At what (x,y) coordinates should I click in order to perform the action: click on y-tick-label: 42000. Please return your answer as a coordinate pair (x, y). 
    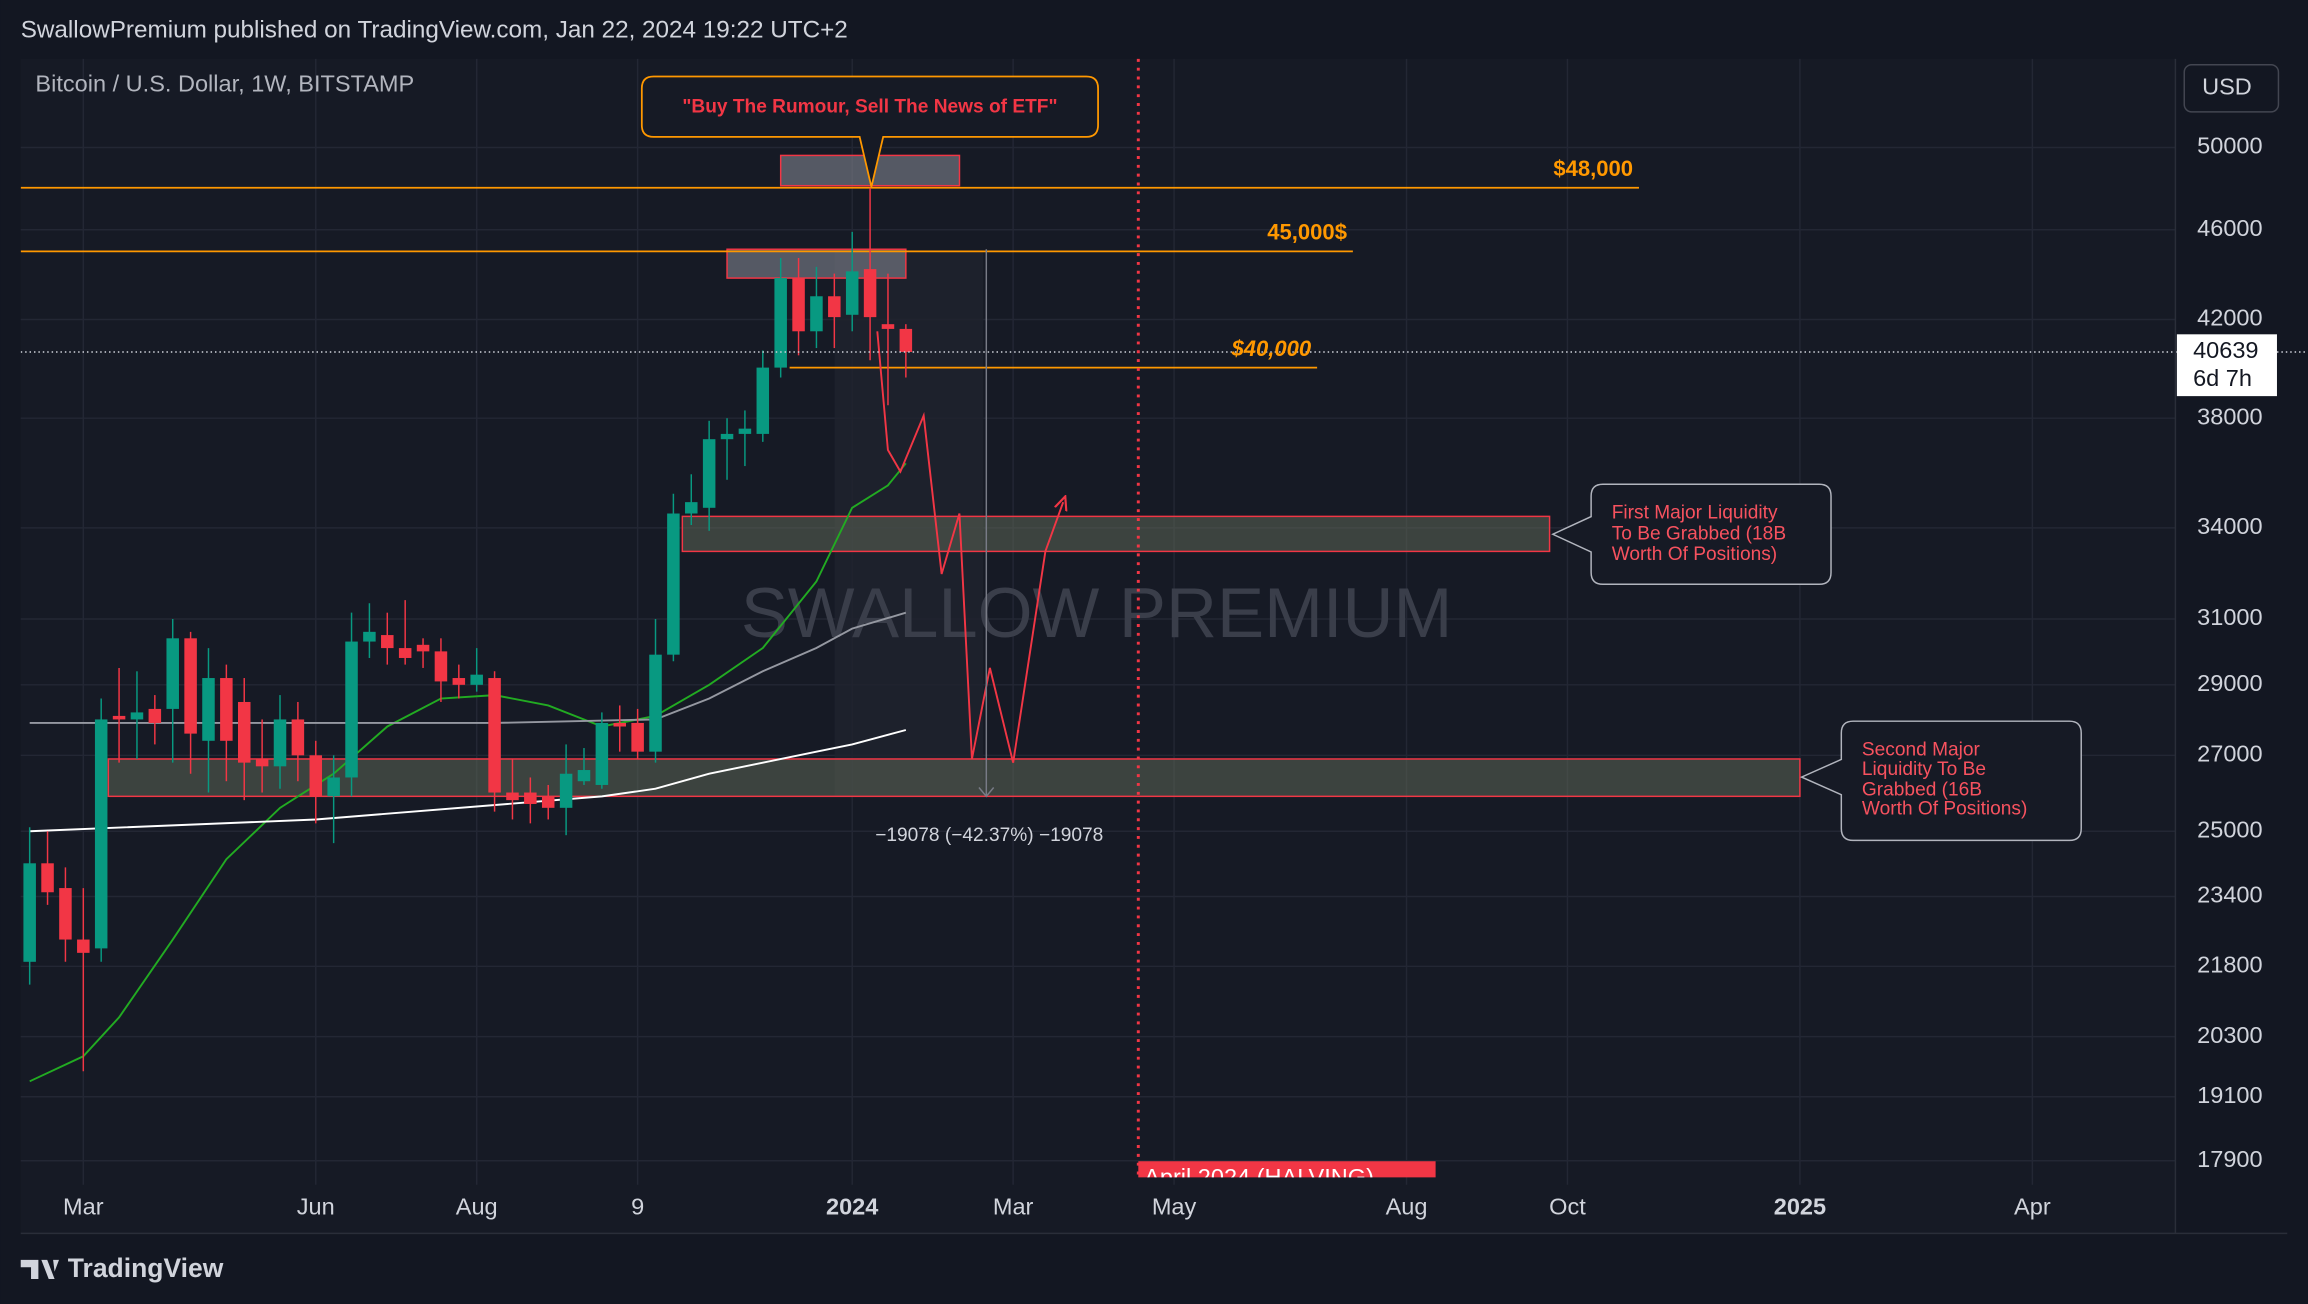
    Looking at the image, I should click on (2229, 318).